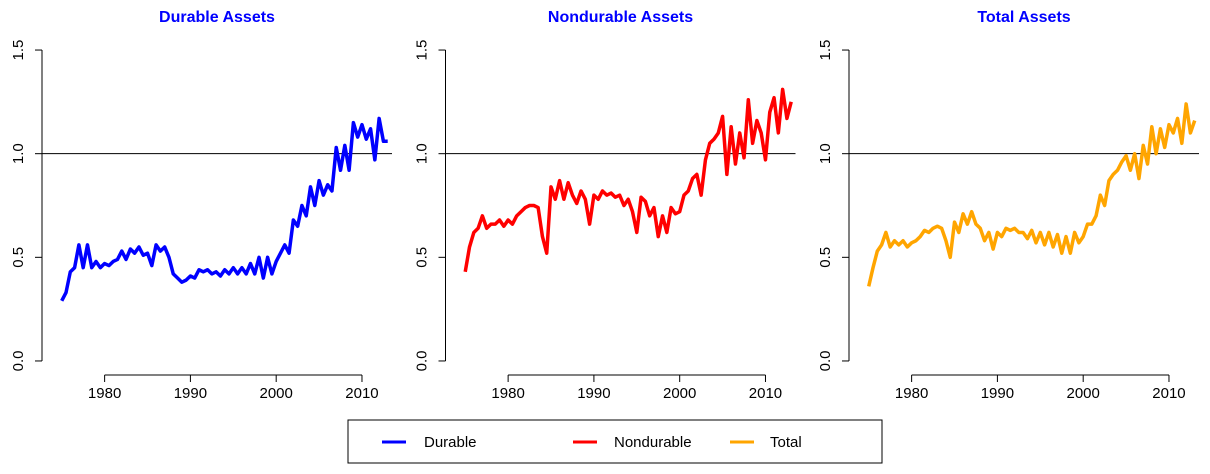  What do you see at coordinates (217, 17) in the screenshot?
I see `chart-title: Durable Assets` at bounding box center [217, 17].